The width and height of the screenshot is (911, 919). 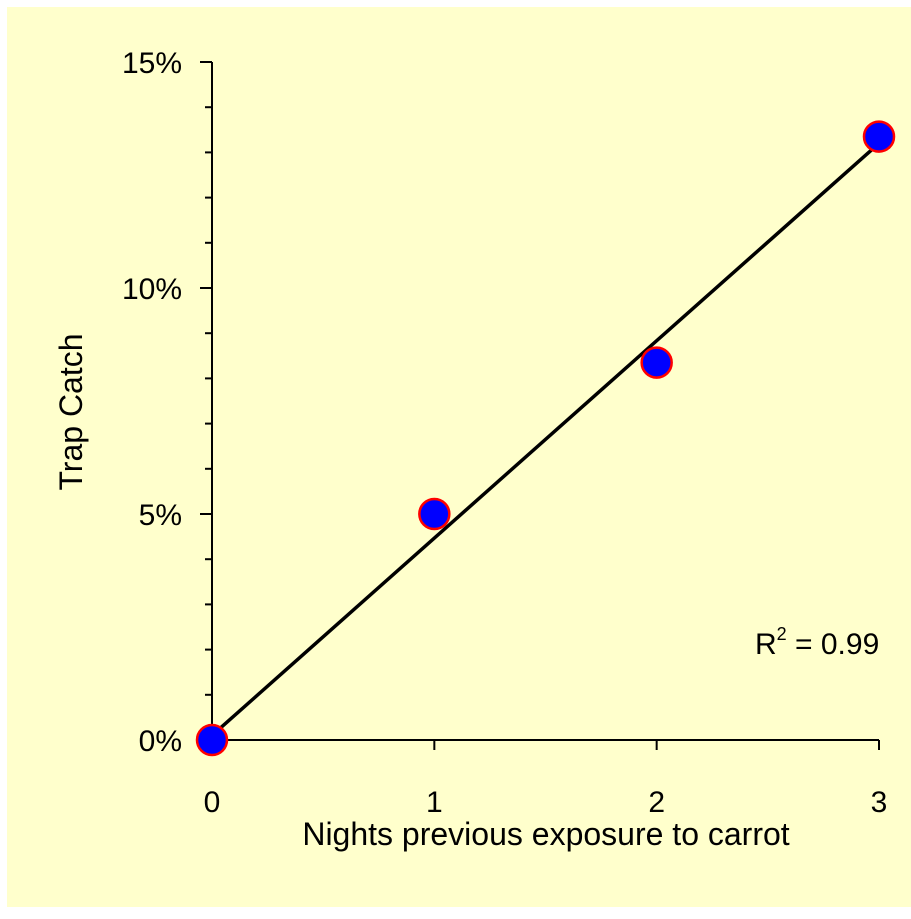 I want to click on r-squared-annotation: R2 = 0.99, so click(x=817, y=642).